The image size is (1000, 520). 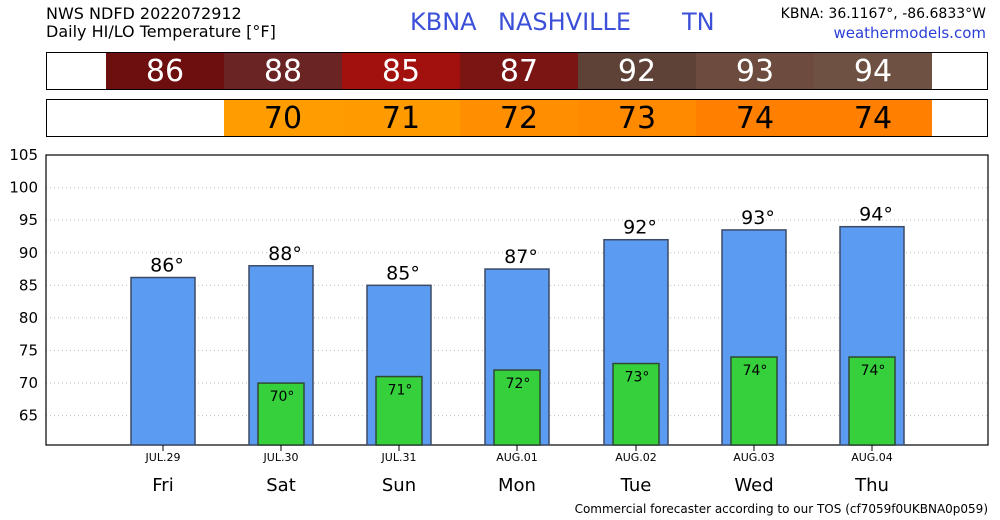 I want to click on y-tick-label: 70, so click(x=28, y=383).